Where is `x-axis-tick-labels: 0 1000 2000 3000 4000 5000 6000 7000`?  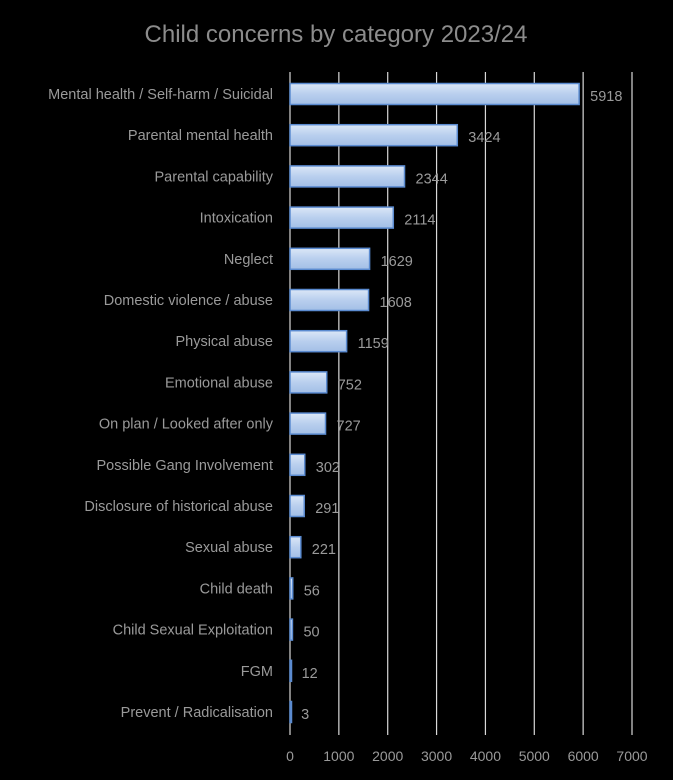
x-axis-tick-labels: 0 1000 2000 3000 4000 5000 6000 7000 is located at coordinates (467, 756).